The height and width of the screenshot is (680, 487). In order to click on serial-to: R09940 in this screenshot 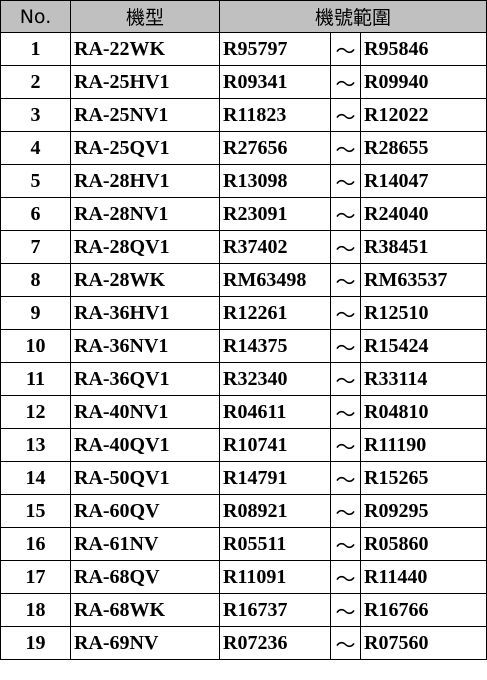, I will do `click(423, 82)`.